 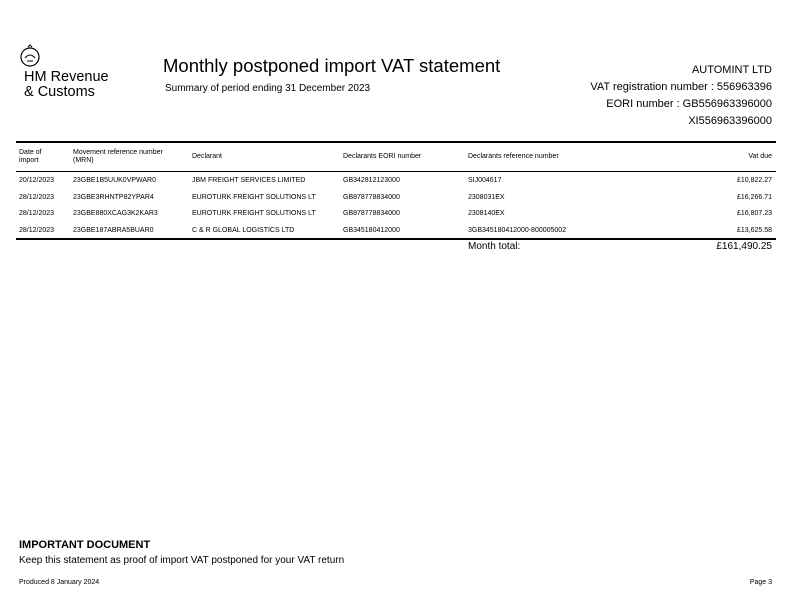 I want to click on hmrc-crest-icon, so click(x=30, y=58).